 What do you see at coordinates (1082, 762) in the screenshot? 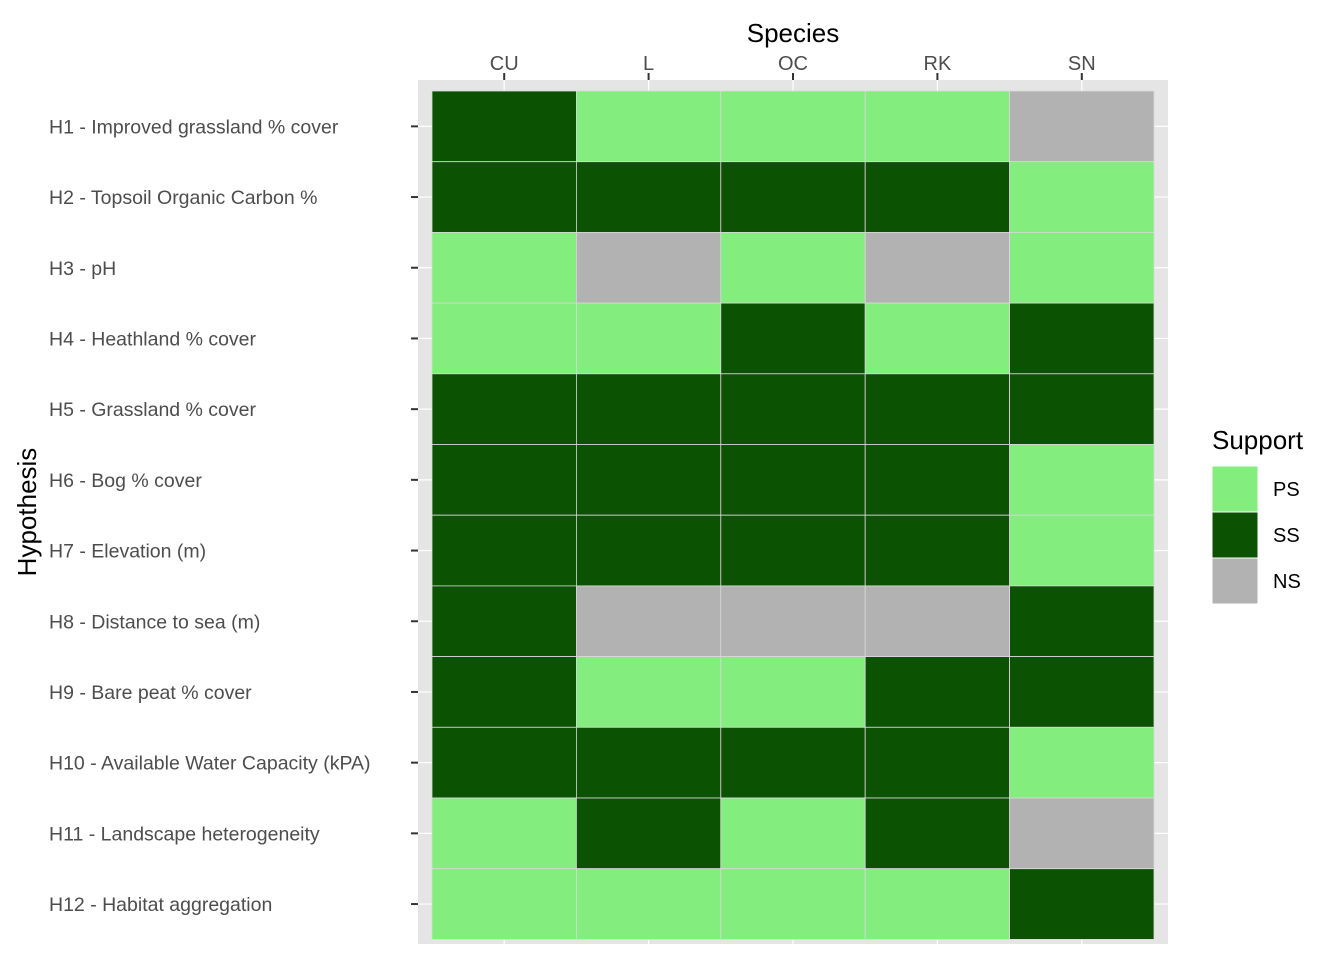
I see `tile-SN-h10` at bounding box center [1082, 762].